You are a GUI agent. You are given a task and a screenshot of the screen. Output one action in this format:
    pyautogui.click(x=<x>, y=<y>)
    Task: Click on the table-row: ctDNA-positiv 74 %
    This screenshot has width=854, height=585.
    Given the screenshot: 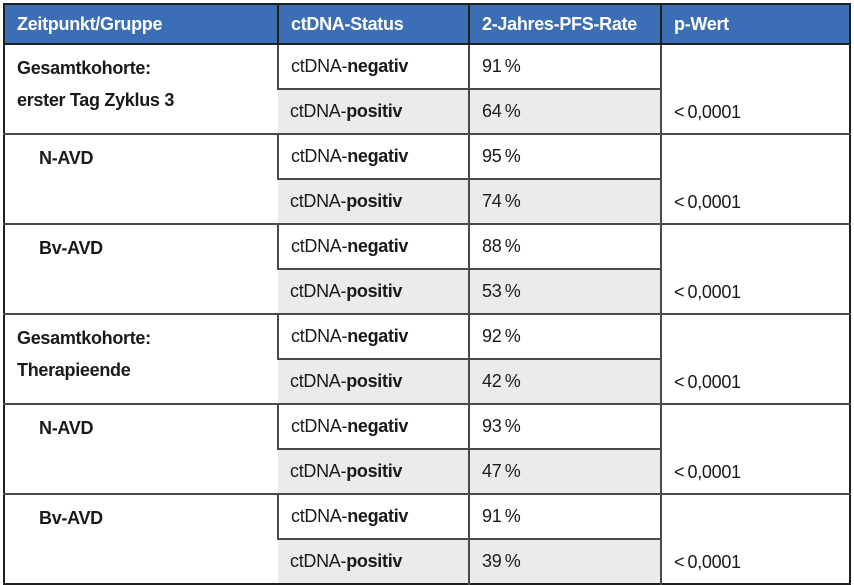 What is the action you would take?
    pyautogui.click(x=427, y=201)
    